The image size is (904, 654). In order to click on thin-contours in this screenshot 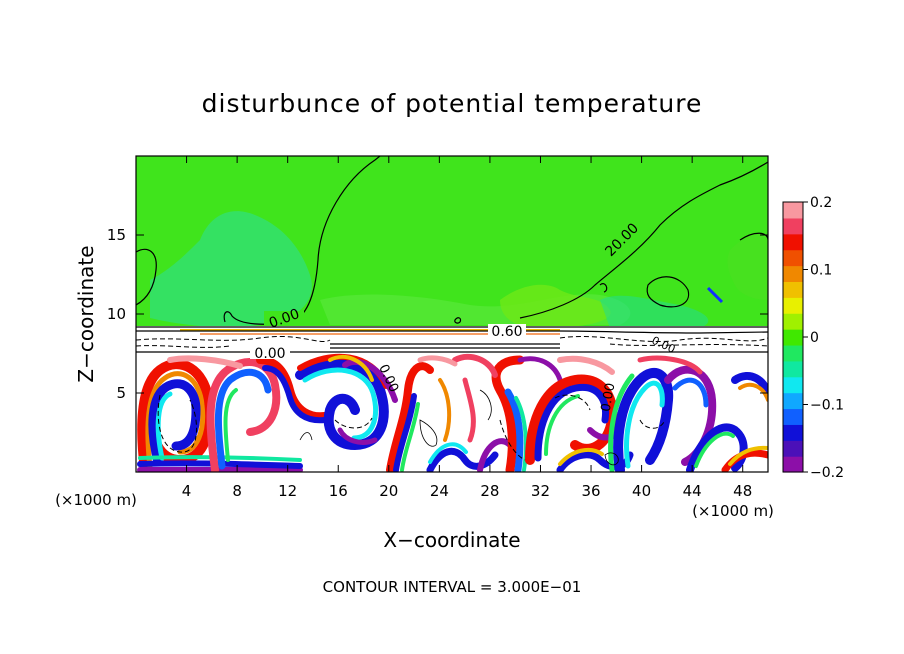, I will do `click(459, 427)`.